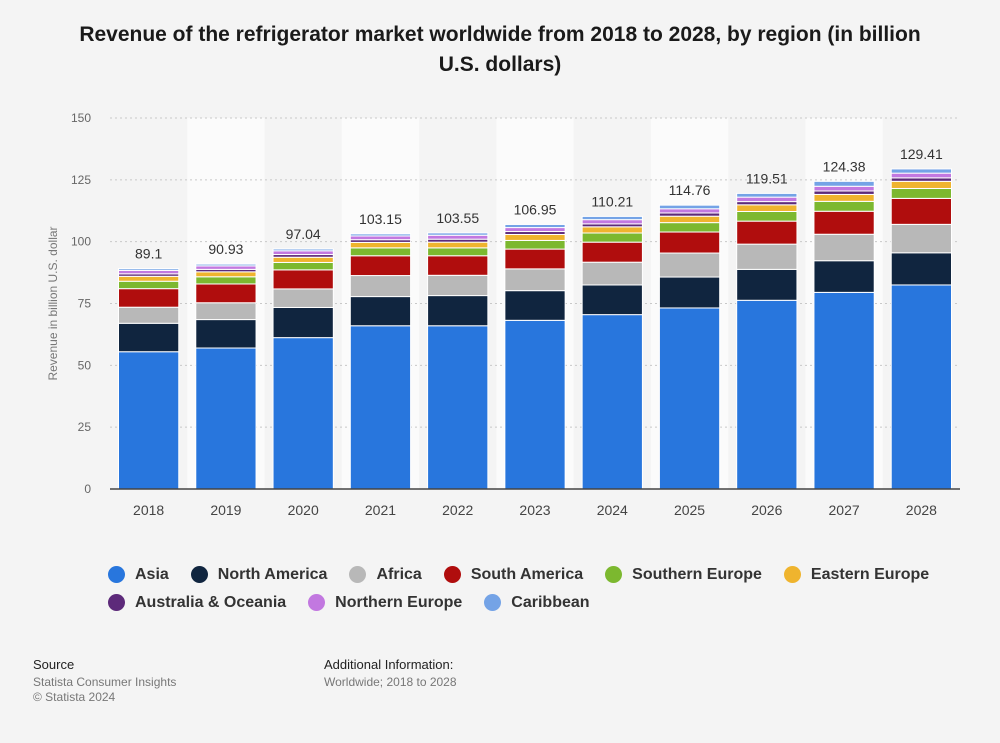 The image size is (1000, 743). I want to click on bar-southern-europe-2028, so click(921, 193).